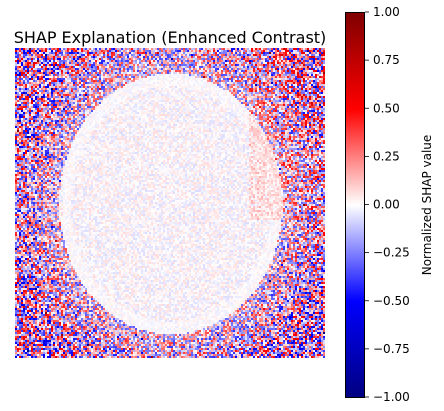 Image resolution: width=444 pixels, height=411 pixels. I want to click on colorbar-tick-label: 0.25, so click(386, 156).